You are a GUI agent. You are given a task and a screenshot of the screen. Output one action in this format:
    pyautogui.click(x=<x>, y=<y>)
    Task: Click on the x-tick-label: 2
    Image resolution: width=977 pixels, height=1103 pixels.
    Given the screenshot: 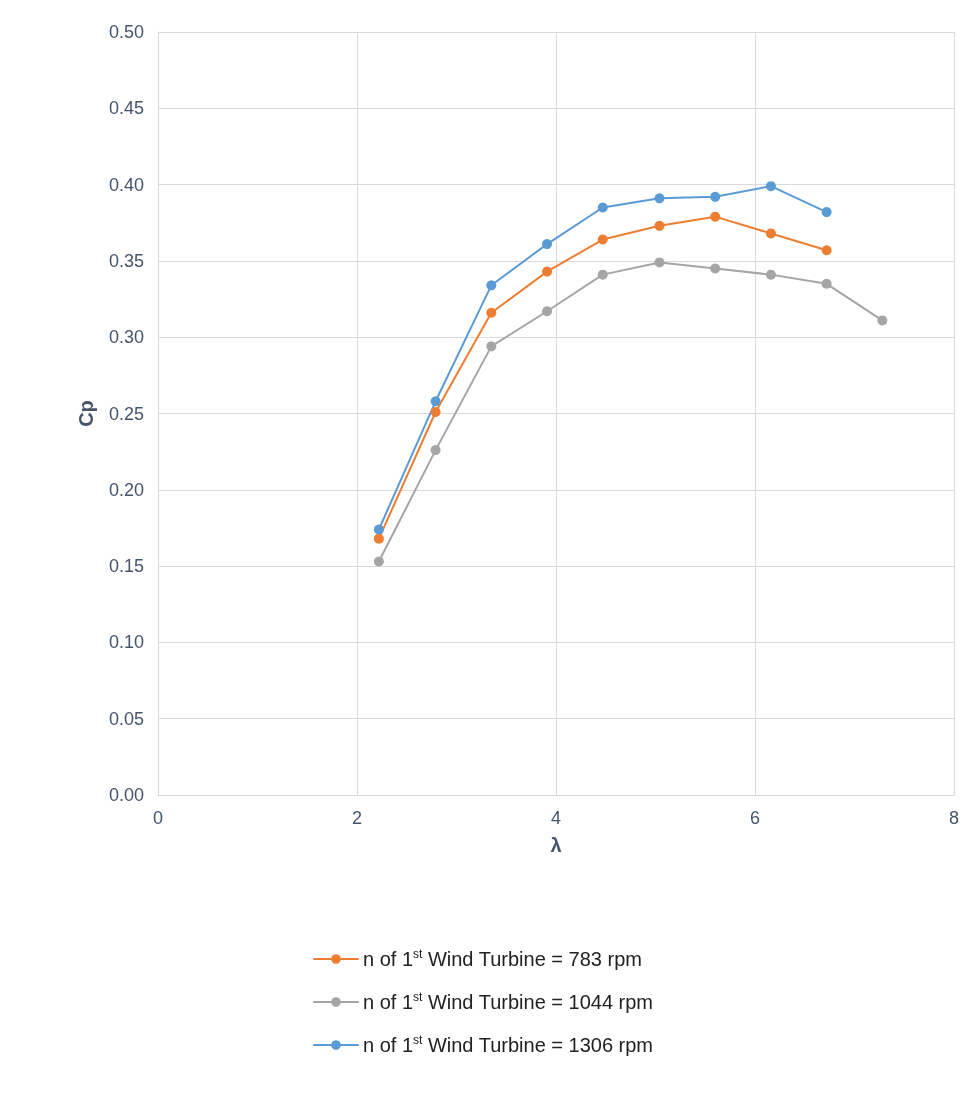 What is the action you would take?
    pyautogui.click(x=357, y=818)
    